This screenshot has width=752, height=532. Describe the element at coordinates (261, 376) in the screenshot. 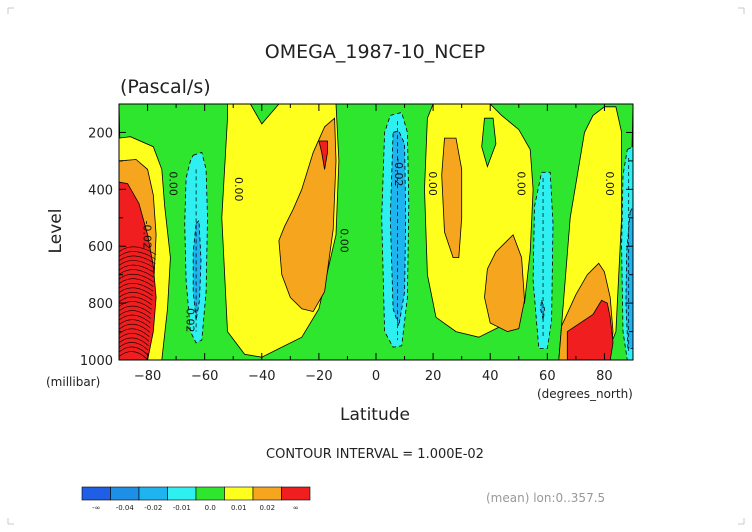

I see `x-tick-label: −40` at that location.